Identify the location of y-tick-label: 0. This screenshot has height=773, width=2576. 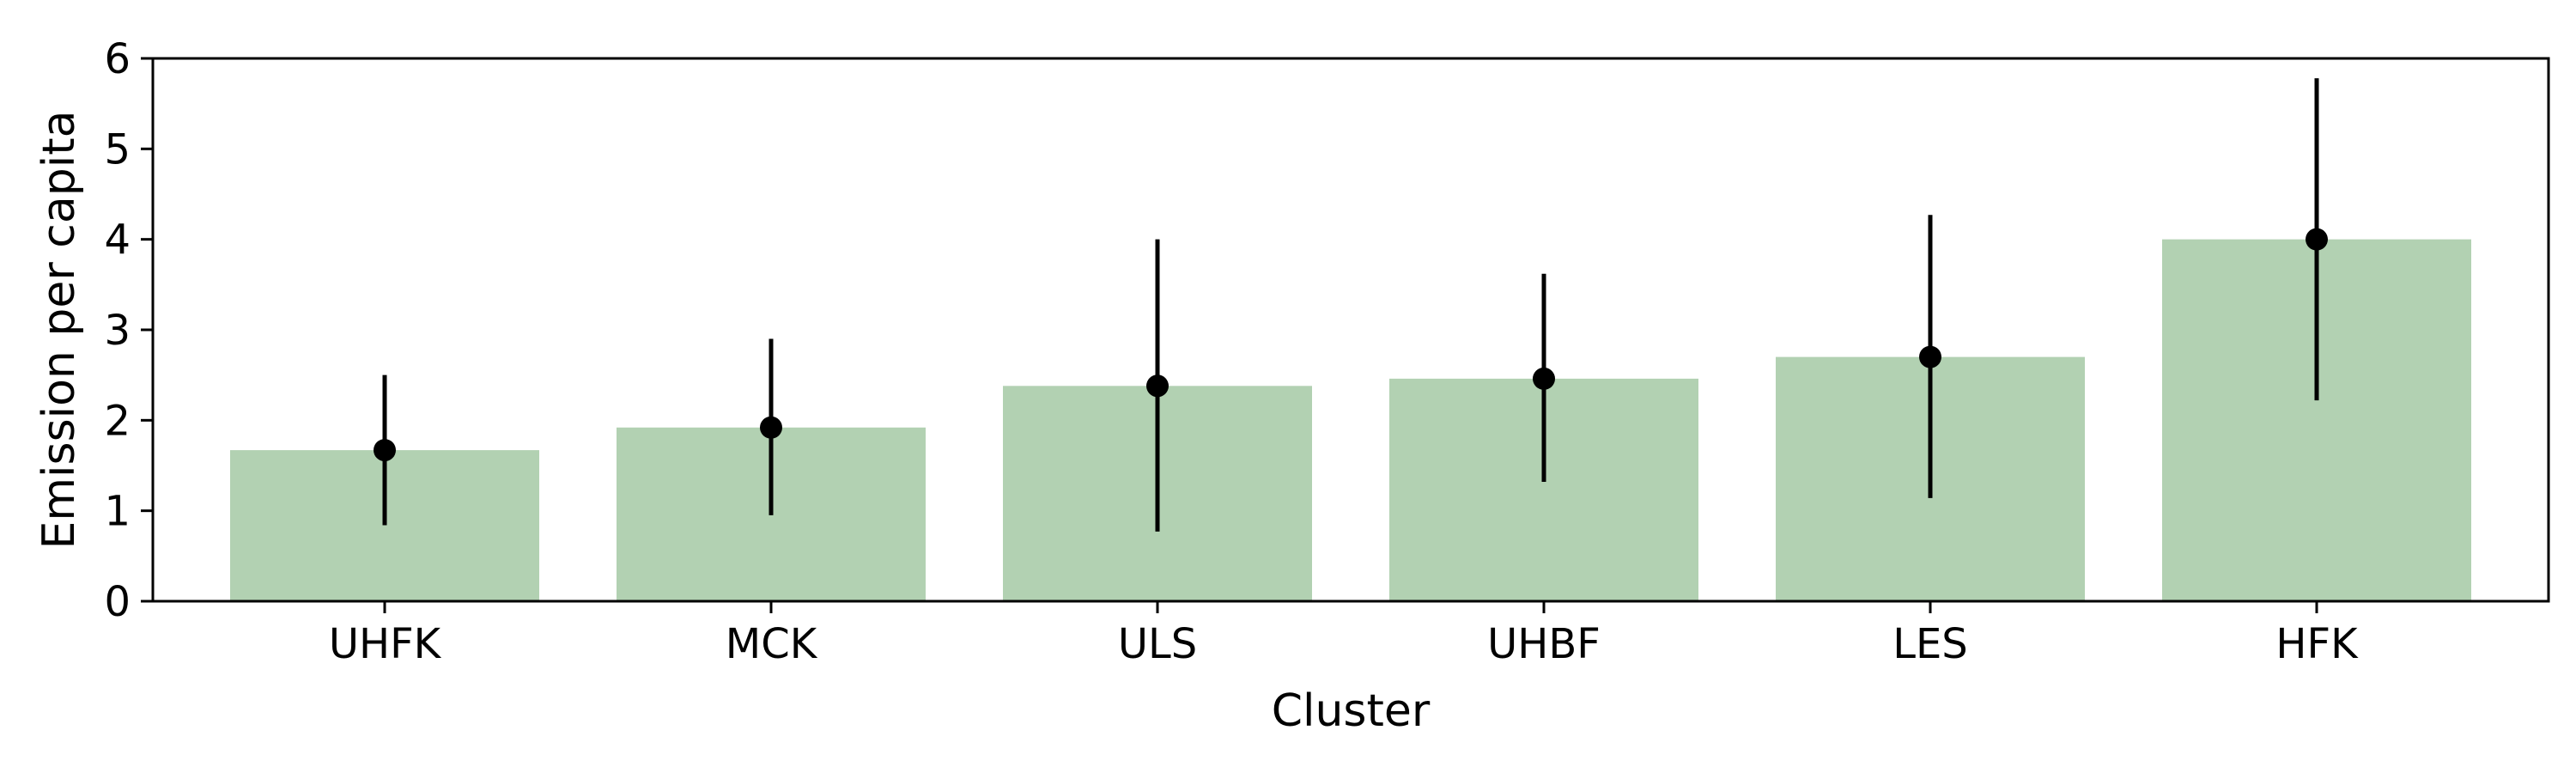
(117, 602).